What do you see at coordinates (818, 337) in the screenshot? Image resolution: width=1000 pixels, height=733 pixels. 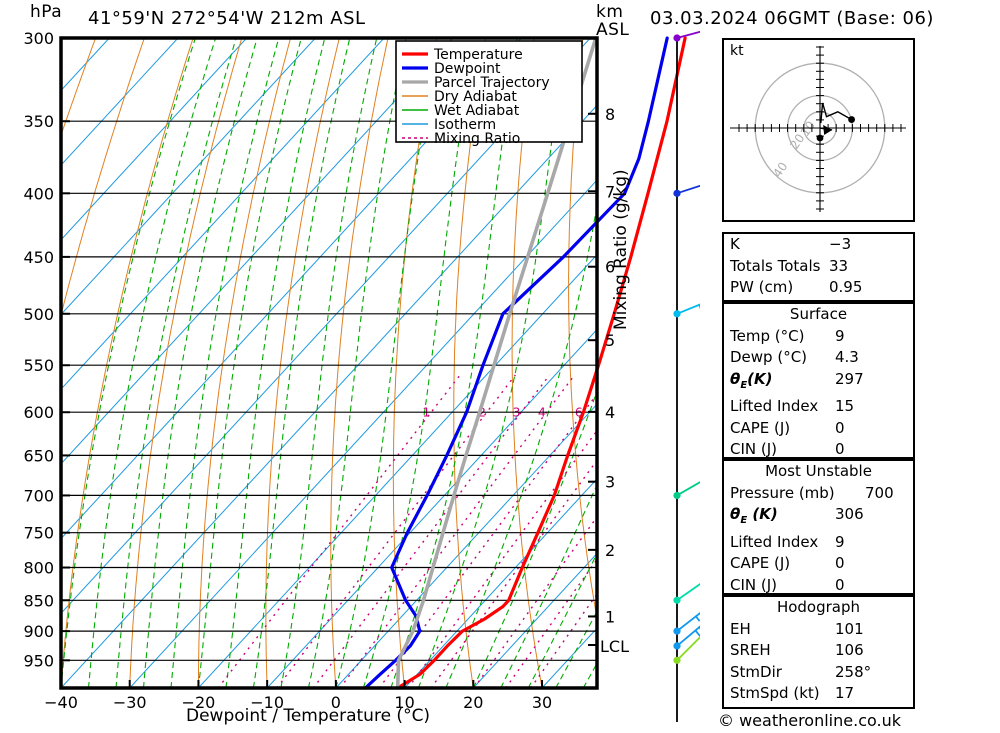 I see `table-row: Temp (°C) 9` at bounding box center [818, 337].